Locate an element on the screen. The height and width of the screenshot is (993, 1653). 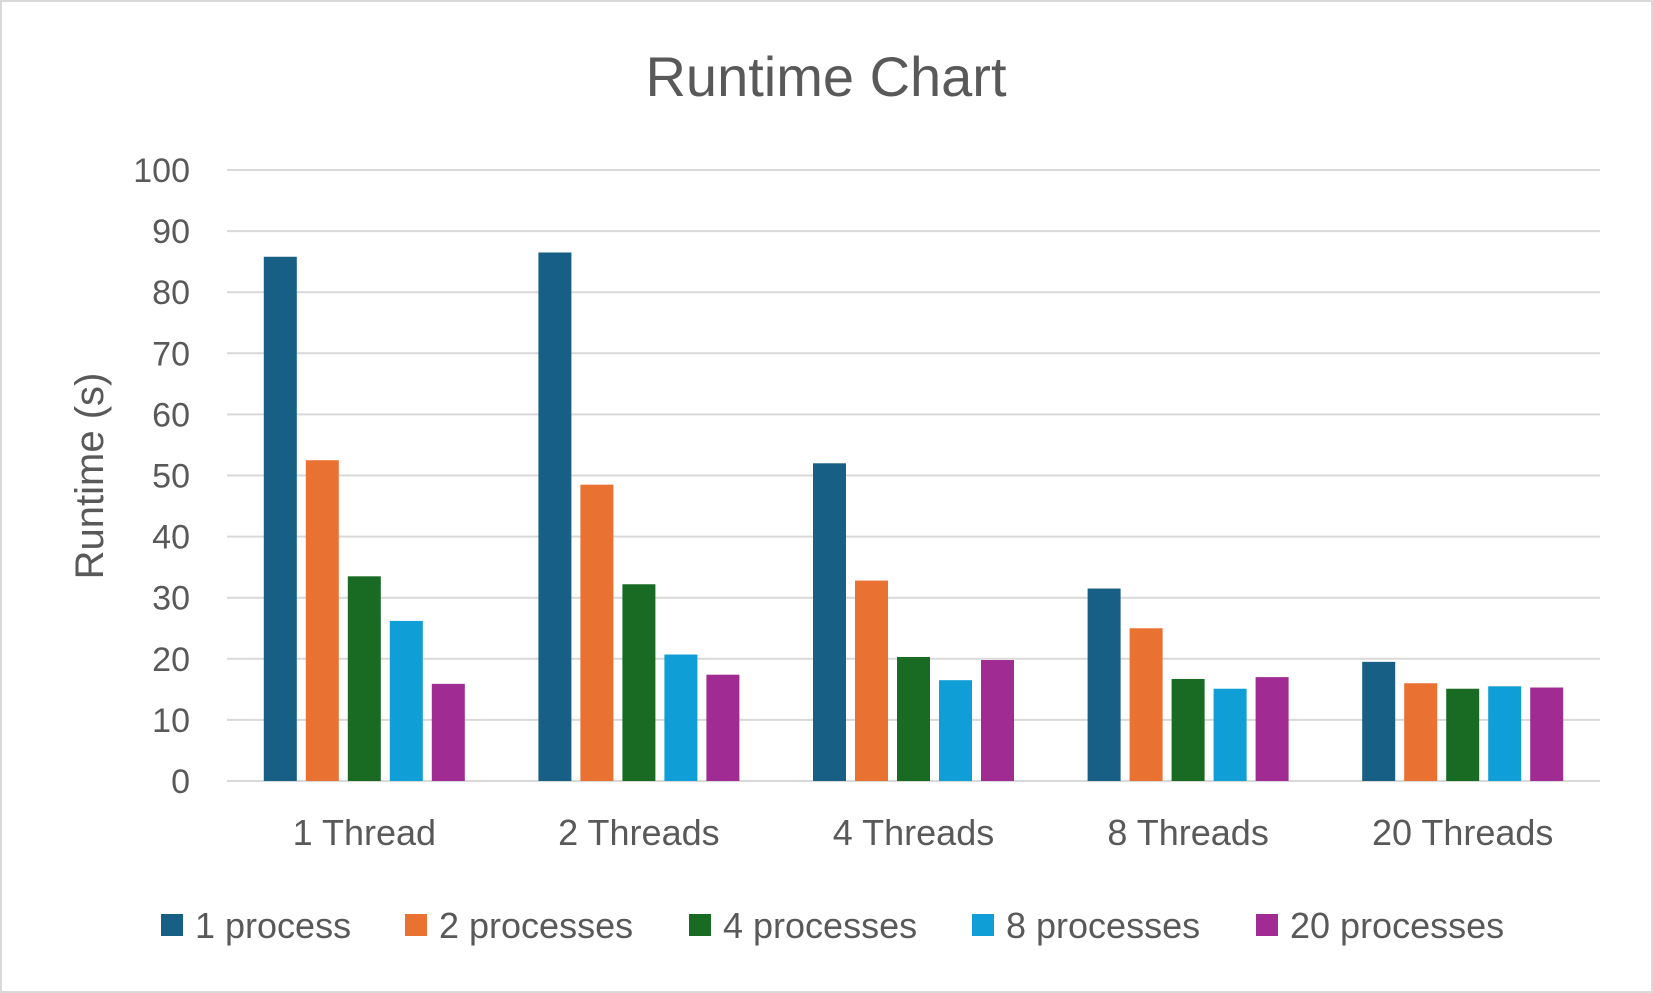
legend-item: 2 processes is located at coordinates (519, 925).